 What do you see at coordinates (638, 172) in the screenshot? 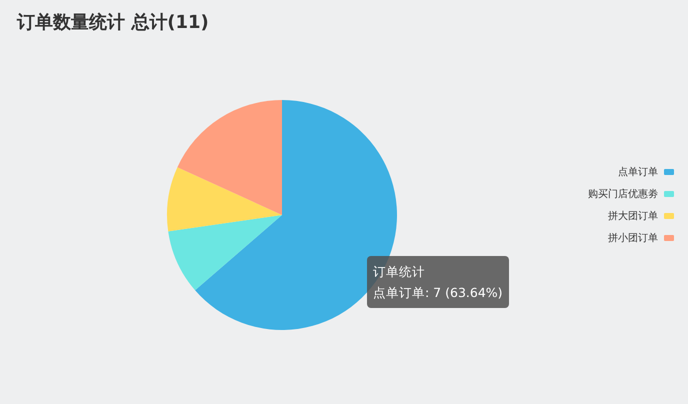
I see `legend-label: 点单订单` at bounding box center [638, 172].